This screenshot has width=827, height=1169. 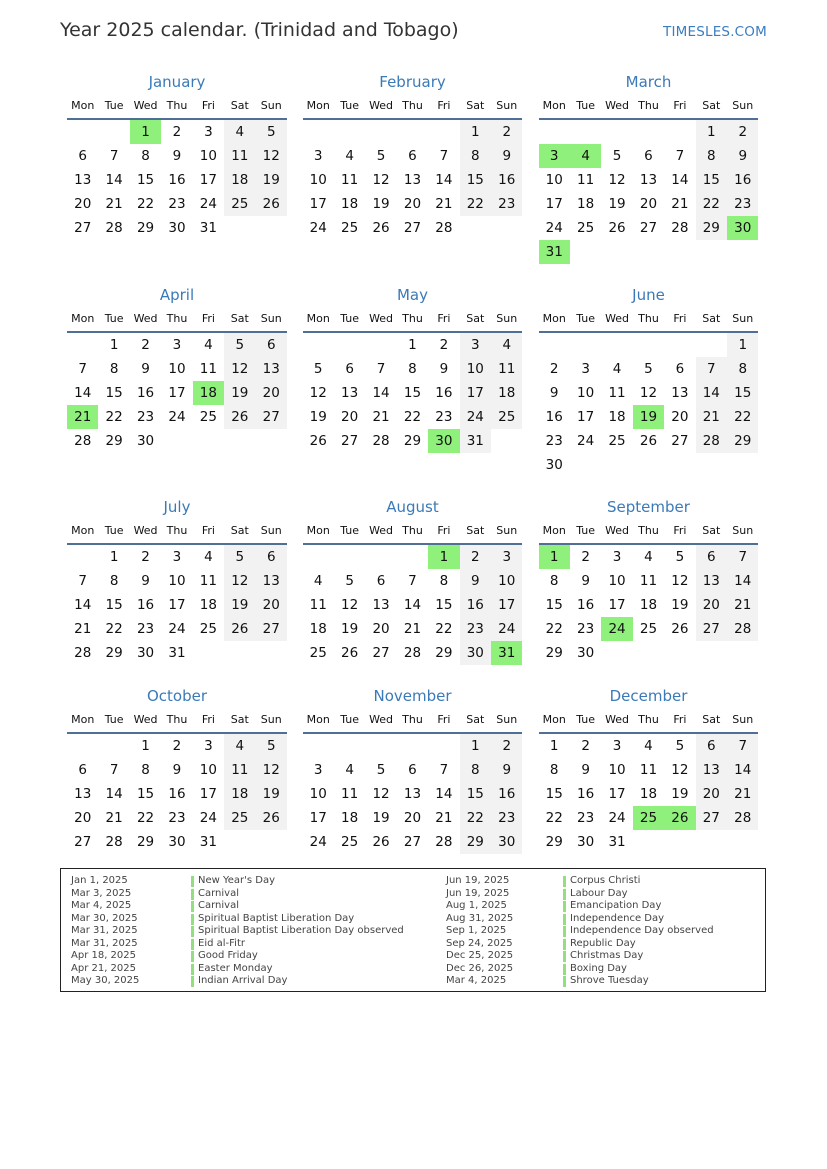 What do you see at coordinates (711, 441) in the screenshot?
I see `day-cell: 28` at bounding box center [711, 441].